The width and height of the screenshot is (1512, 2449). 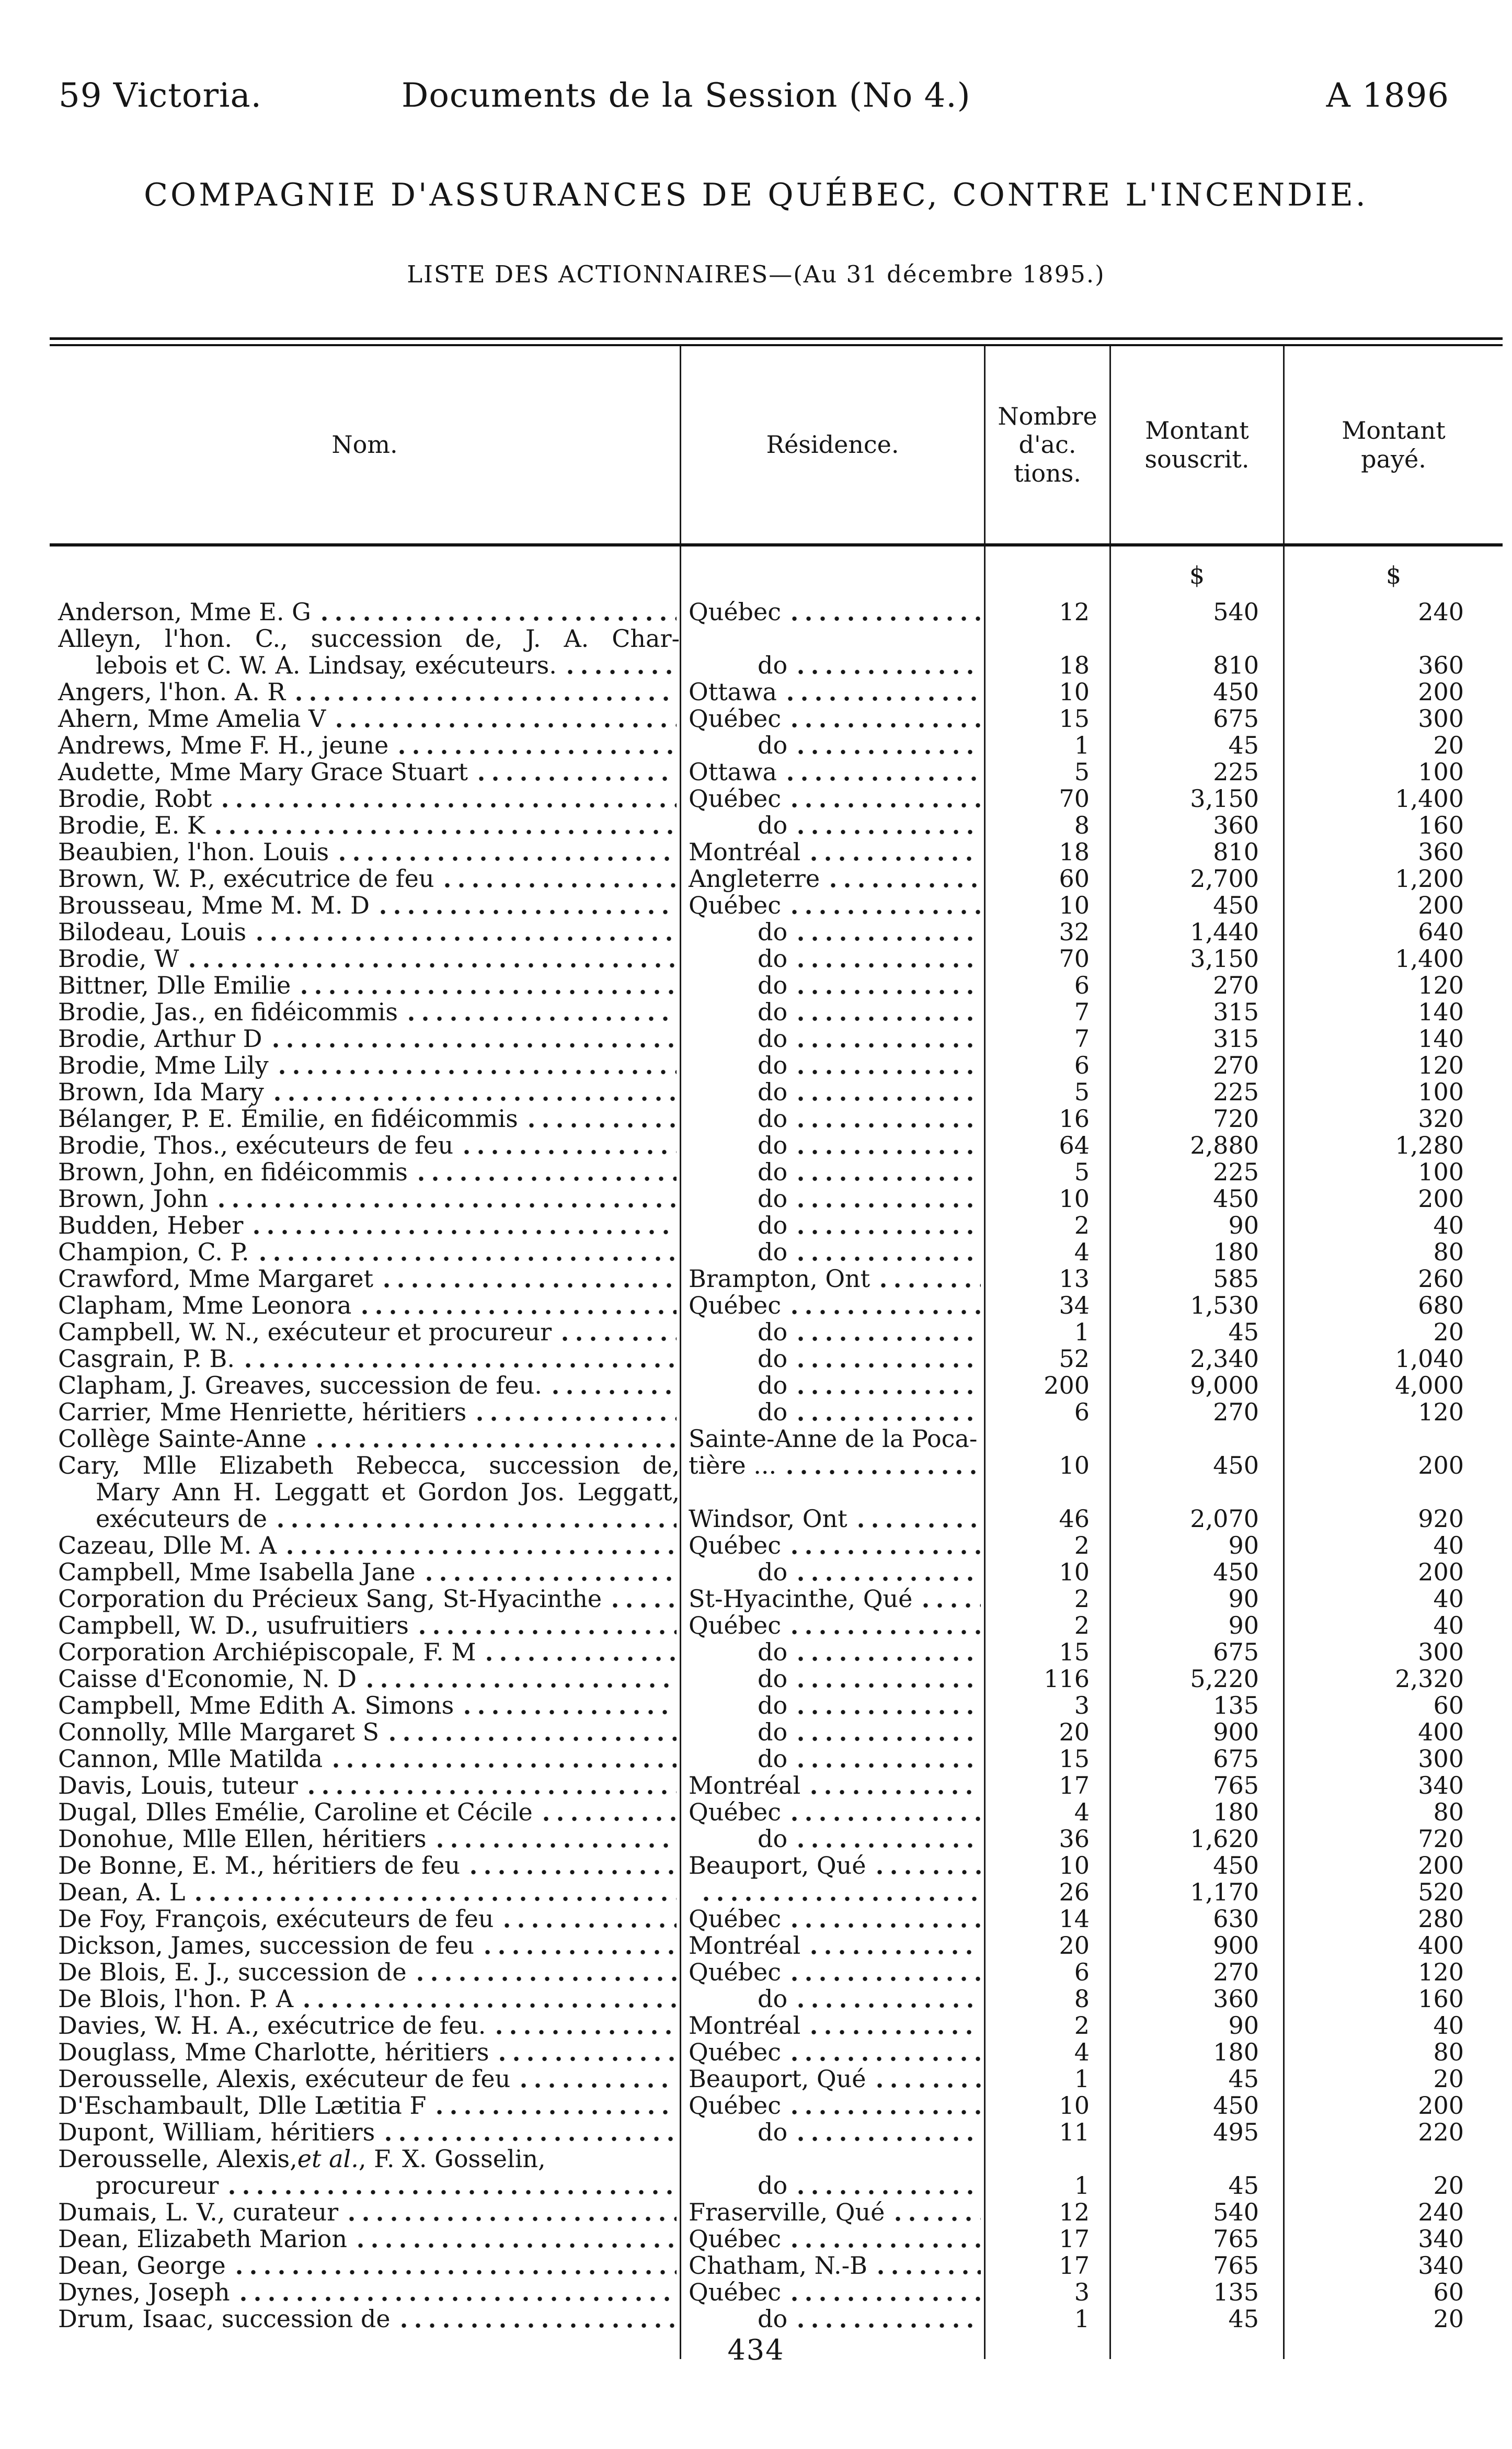 What do you see at coordinates (133, 1198) in the screenshot?
I see `shareholder-name: Brown, John` at bounding box center [133, 1198].